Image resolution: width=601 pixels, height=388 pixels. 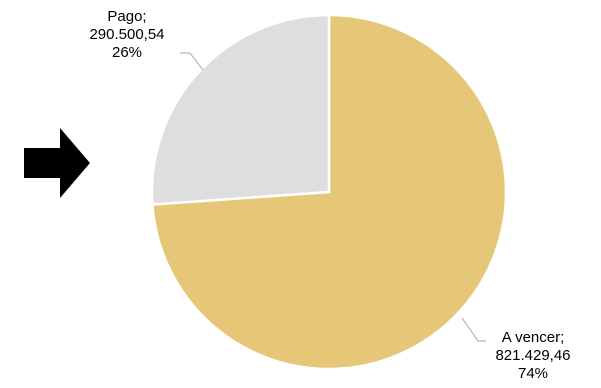 What do you see at coordinates (532, 355) in the screenshot?
I see `slice-label-value: 821.429,46` at bounding box center [532, 355].